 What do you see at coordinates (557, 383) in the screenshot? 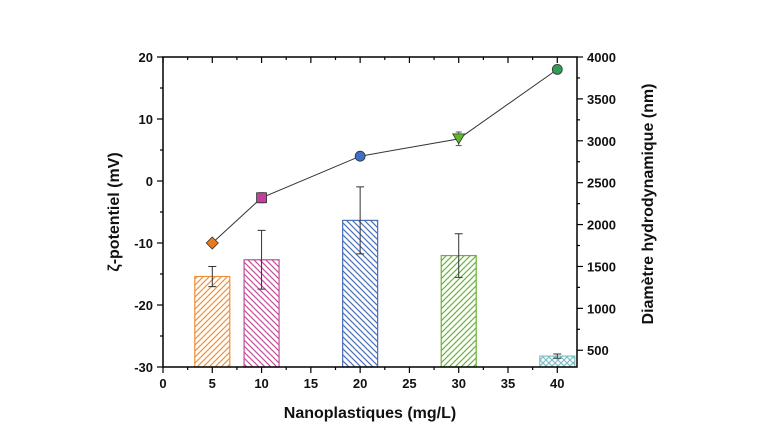
I see `x-tick-label: 40` at bounding box center [557, 383].